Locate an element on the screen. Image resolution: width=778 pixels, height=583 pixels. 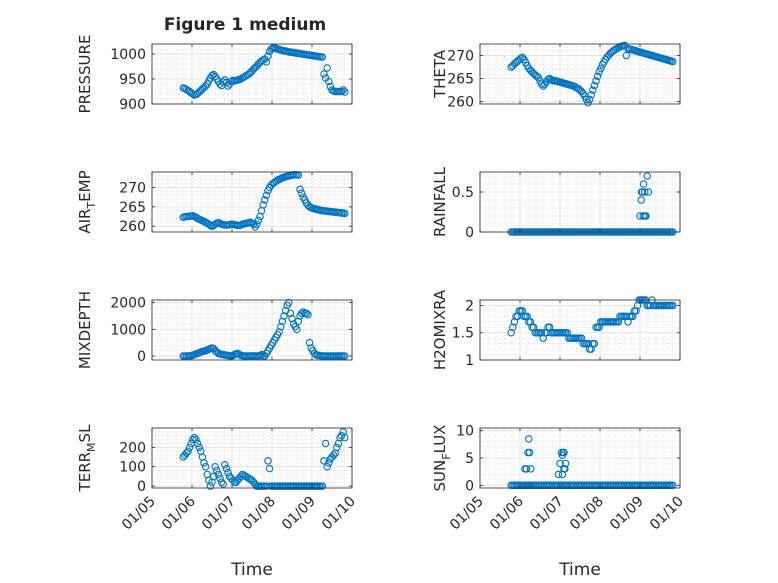
y-tick-label: 260 is located at coordinates (460, 103).